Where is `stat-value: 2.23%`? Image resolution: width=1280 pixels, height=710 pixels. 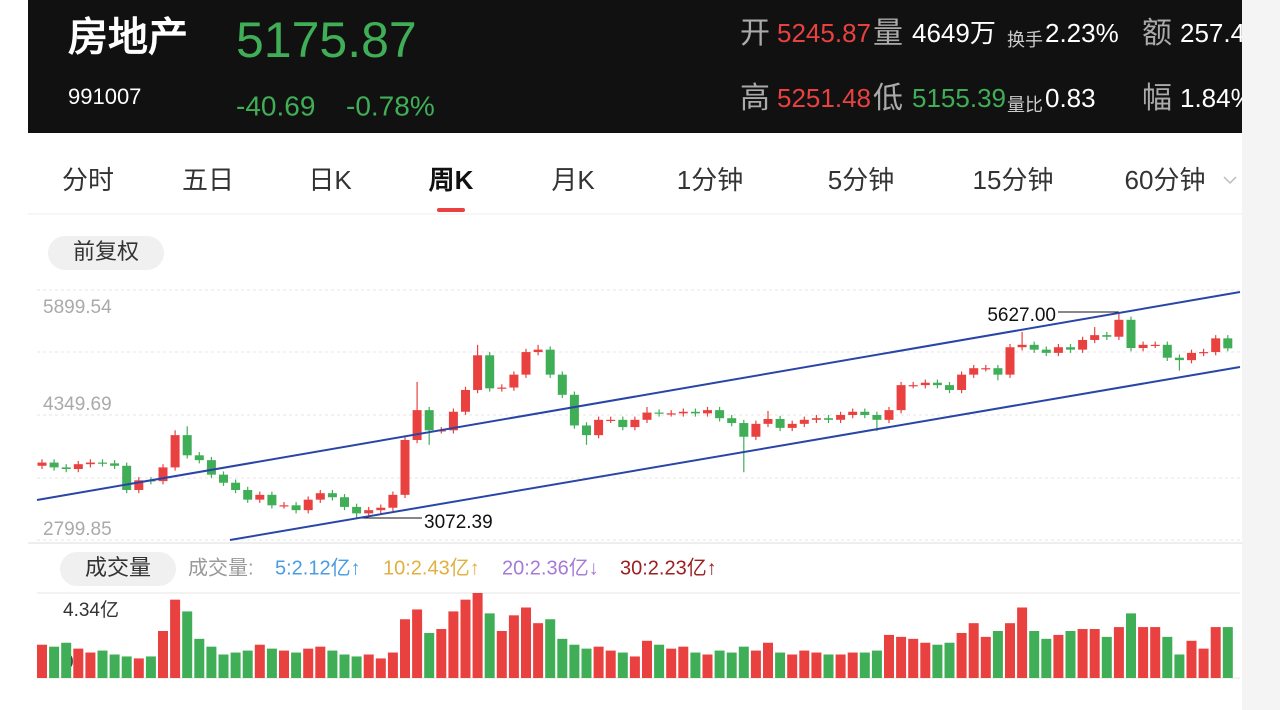 stat-value: 2.23% is located at coordinates (1082, 33).